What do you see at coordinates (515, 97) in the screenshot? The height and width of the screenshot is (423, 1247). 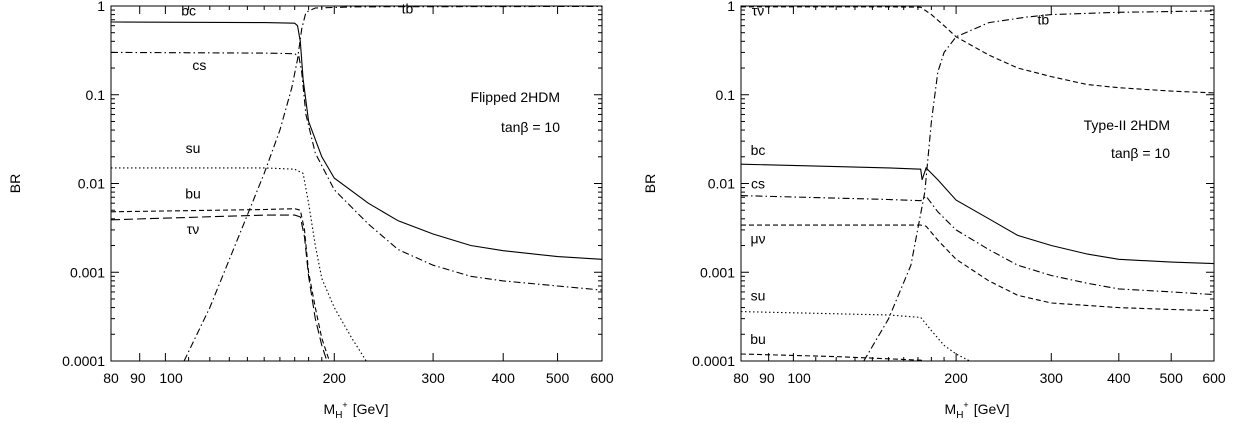 I see `model-annotation: Flipped 2HDM` at bounding box center [515, 97].